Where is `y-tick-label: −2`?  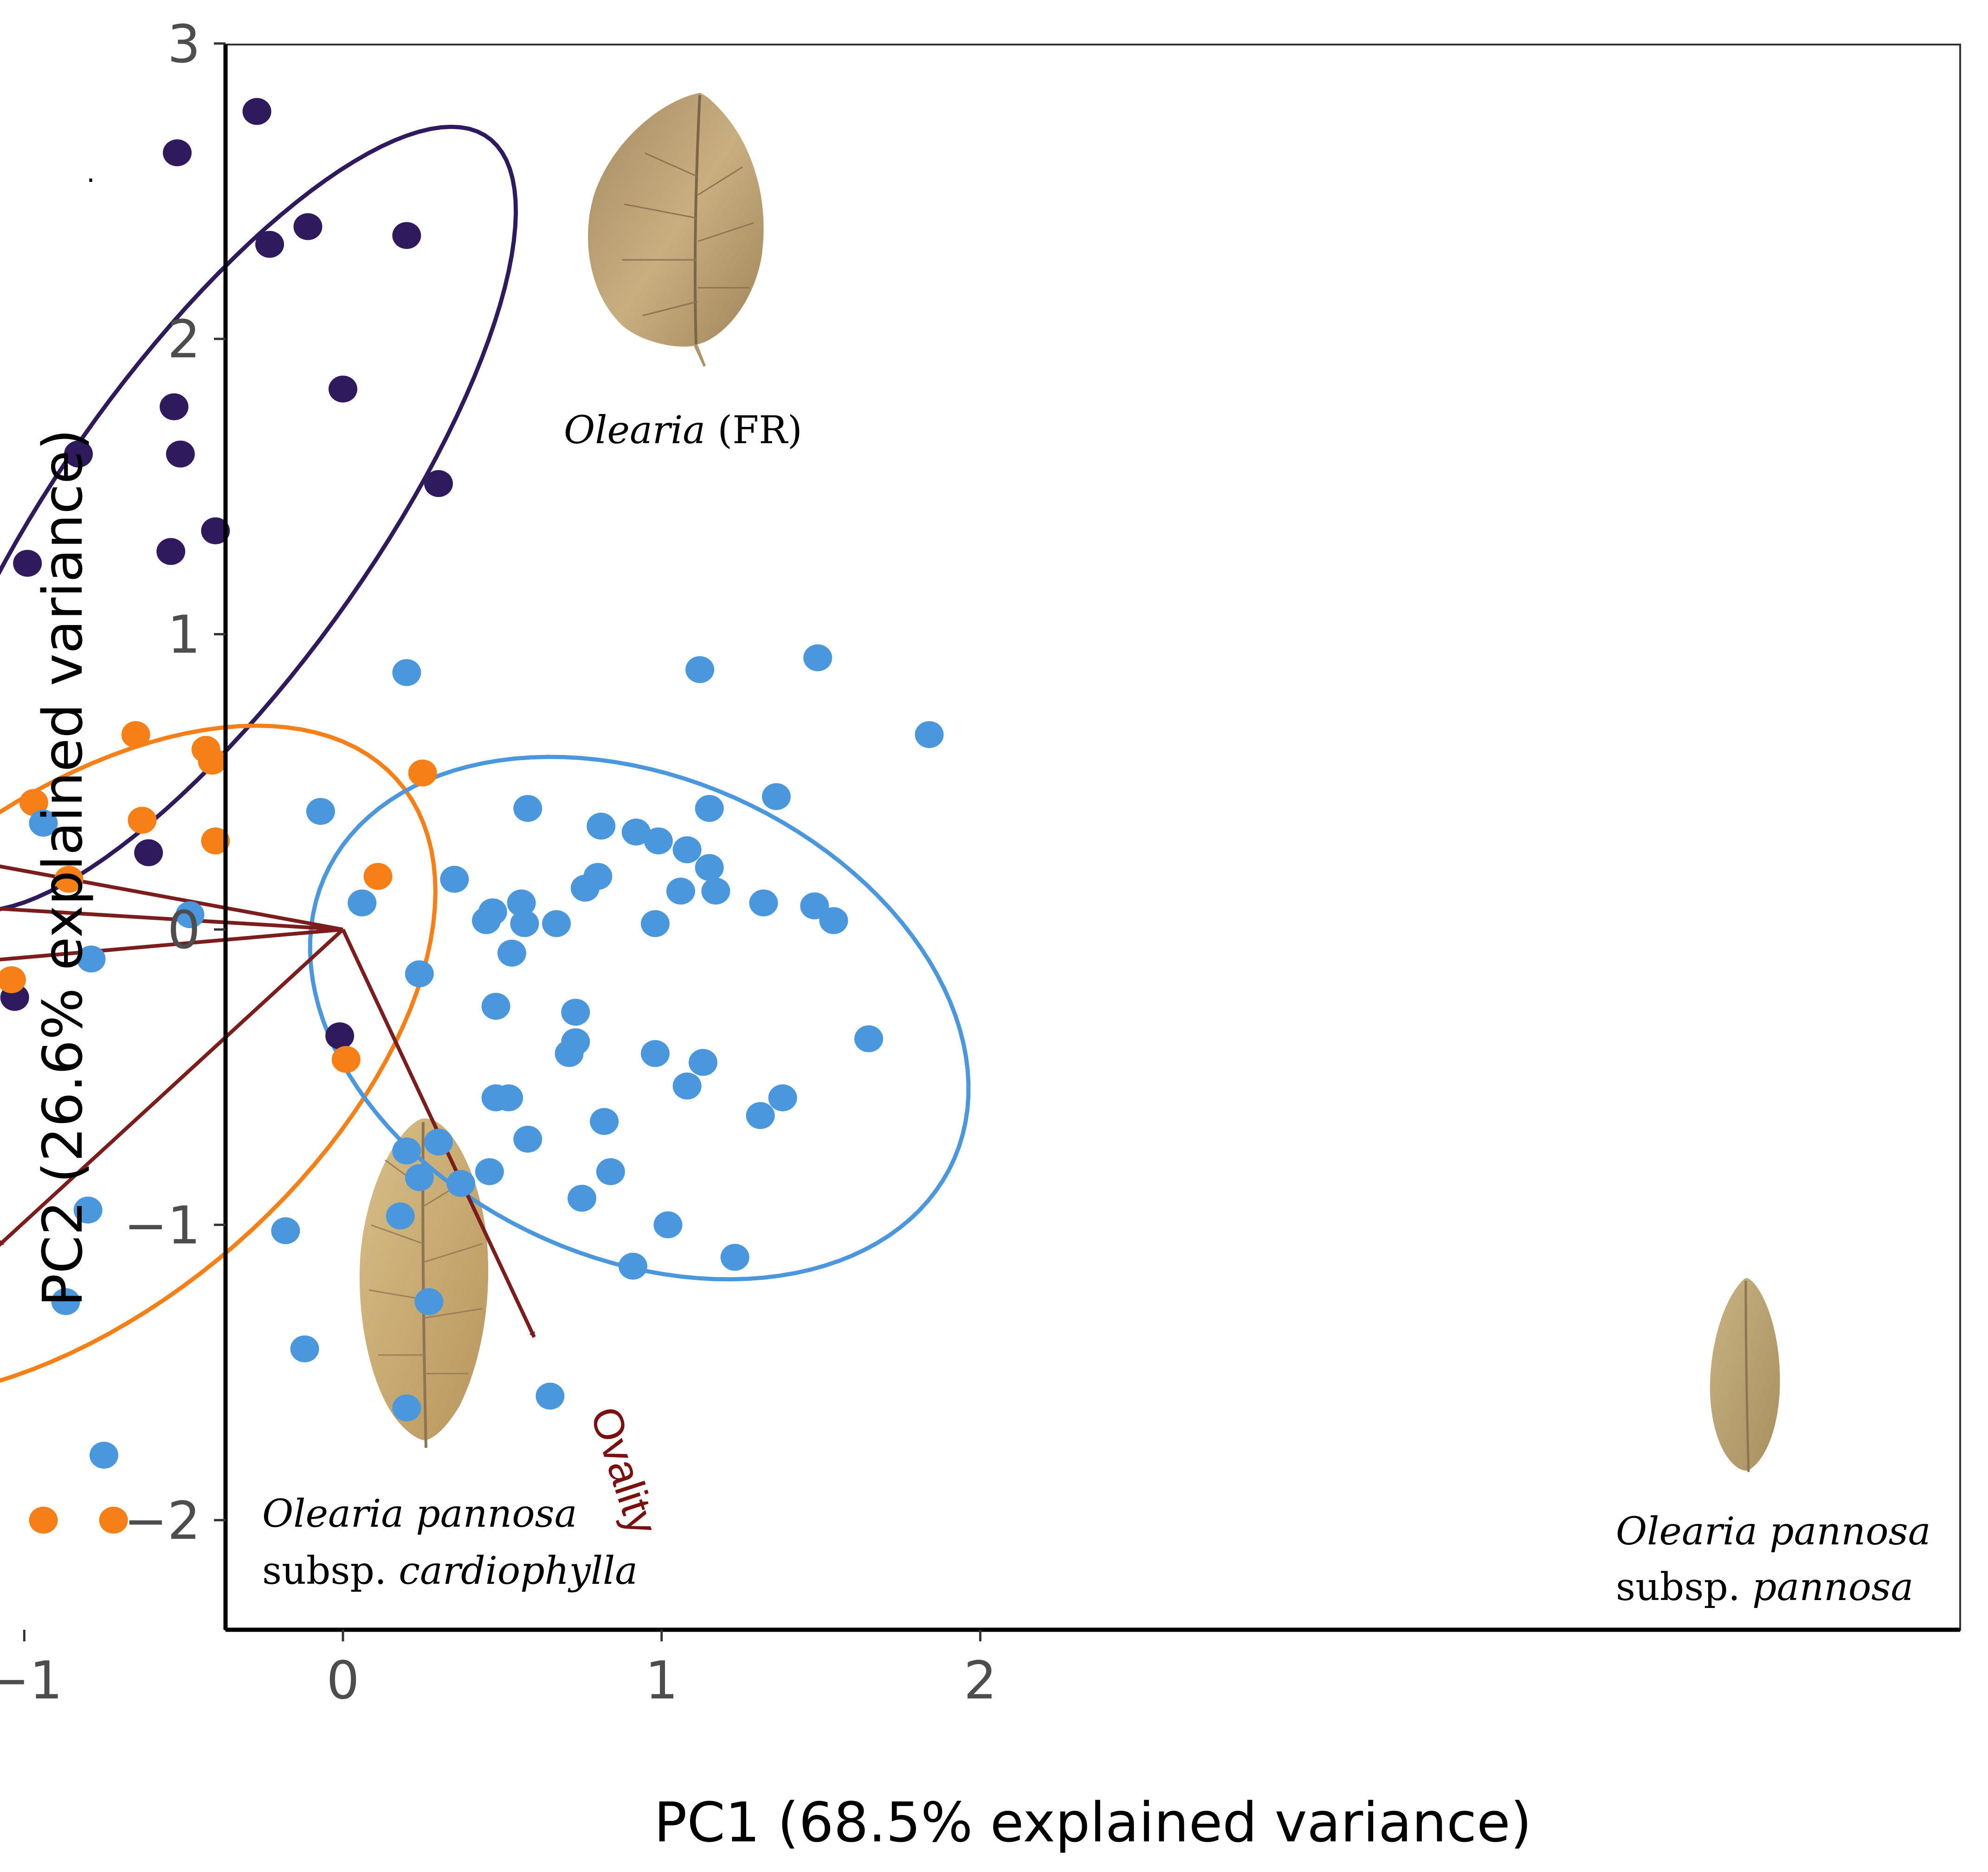 y-tick-label: −2 is located at coordinates (162, 1521).